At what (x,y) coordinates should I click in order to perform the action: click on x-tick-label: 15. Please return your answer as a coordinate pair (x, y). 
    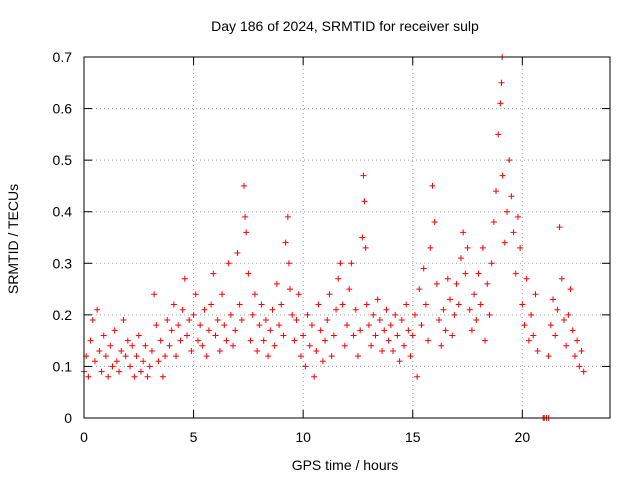
    Looking at the image, I should click on (413, 437).